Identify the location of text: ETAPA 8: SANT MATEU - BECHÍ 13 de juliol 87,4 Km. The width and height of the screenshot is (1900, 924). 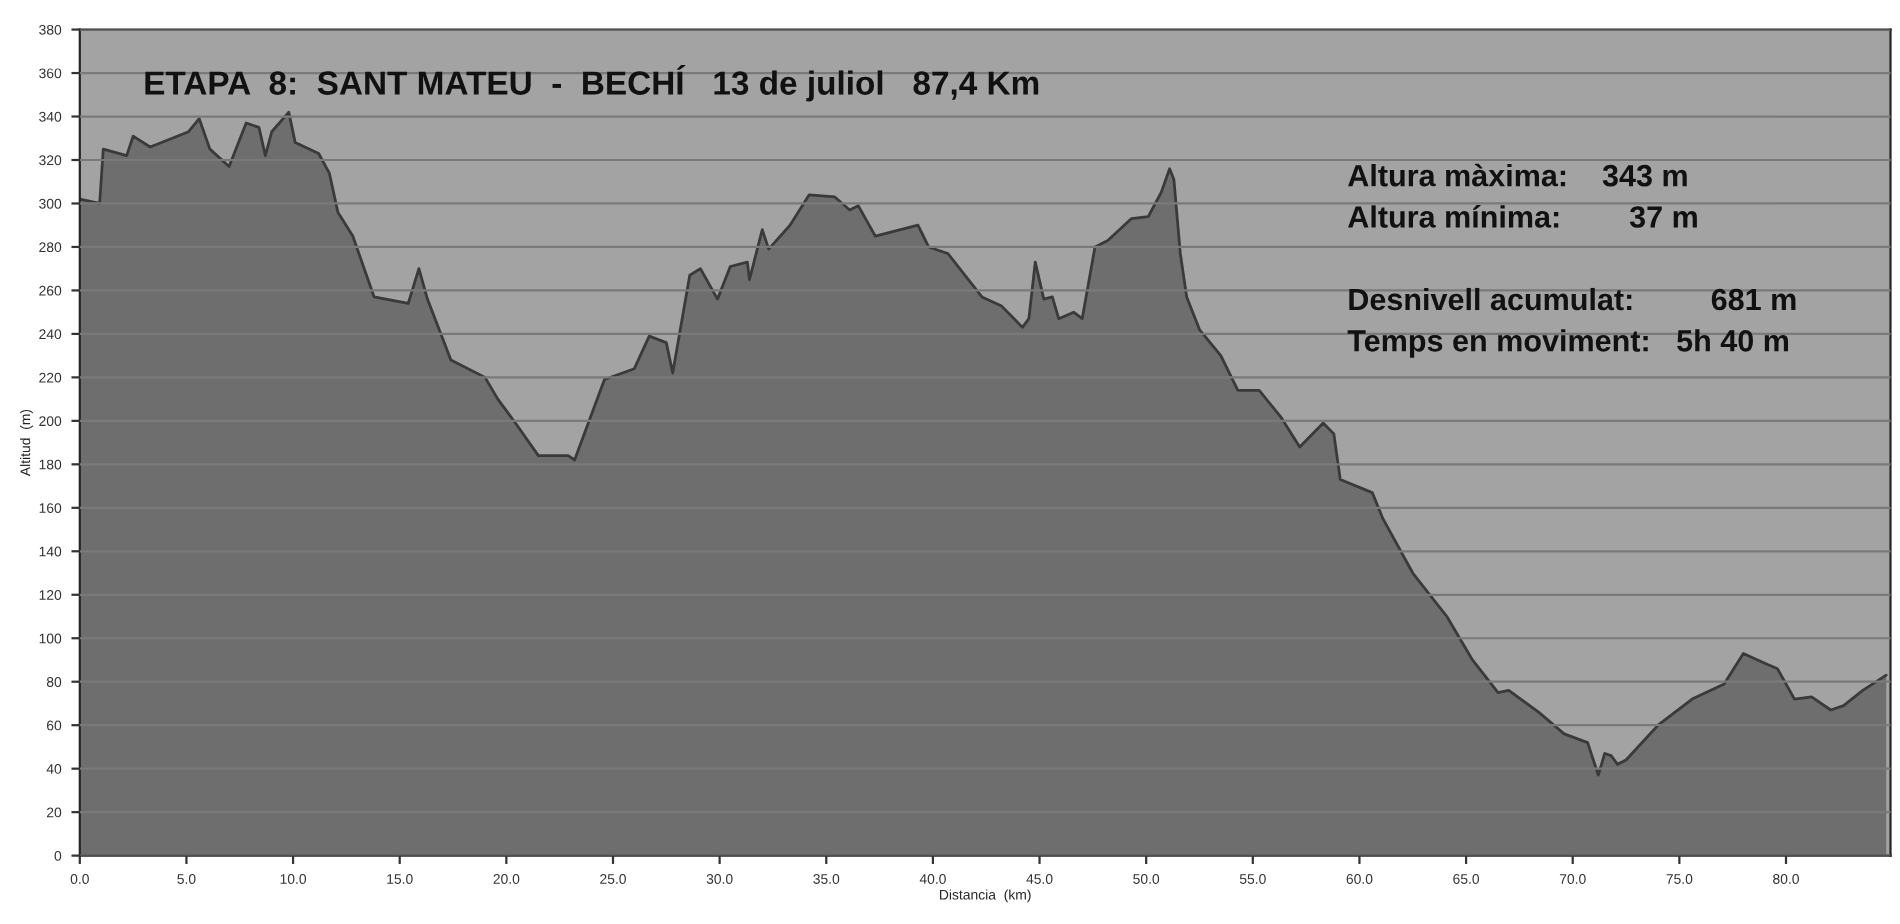
(592, 83).